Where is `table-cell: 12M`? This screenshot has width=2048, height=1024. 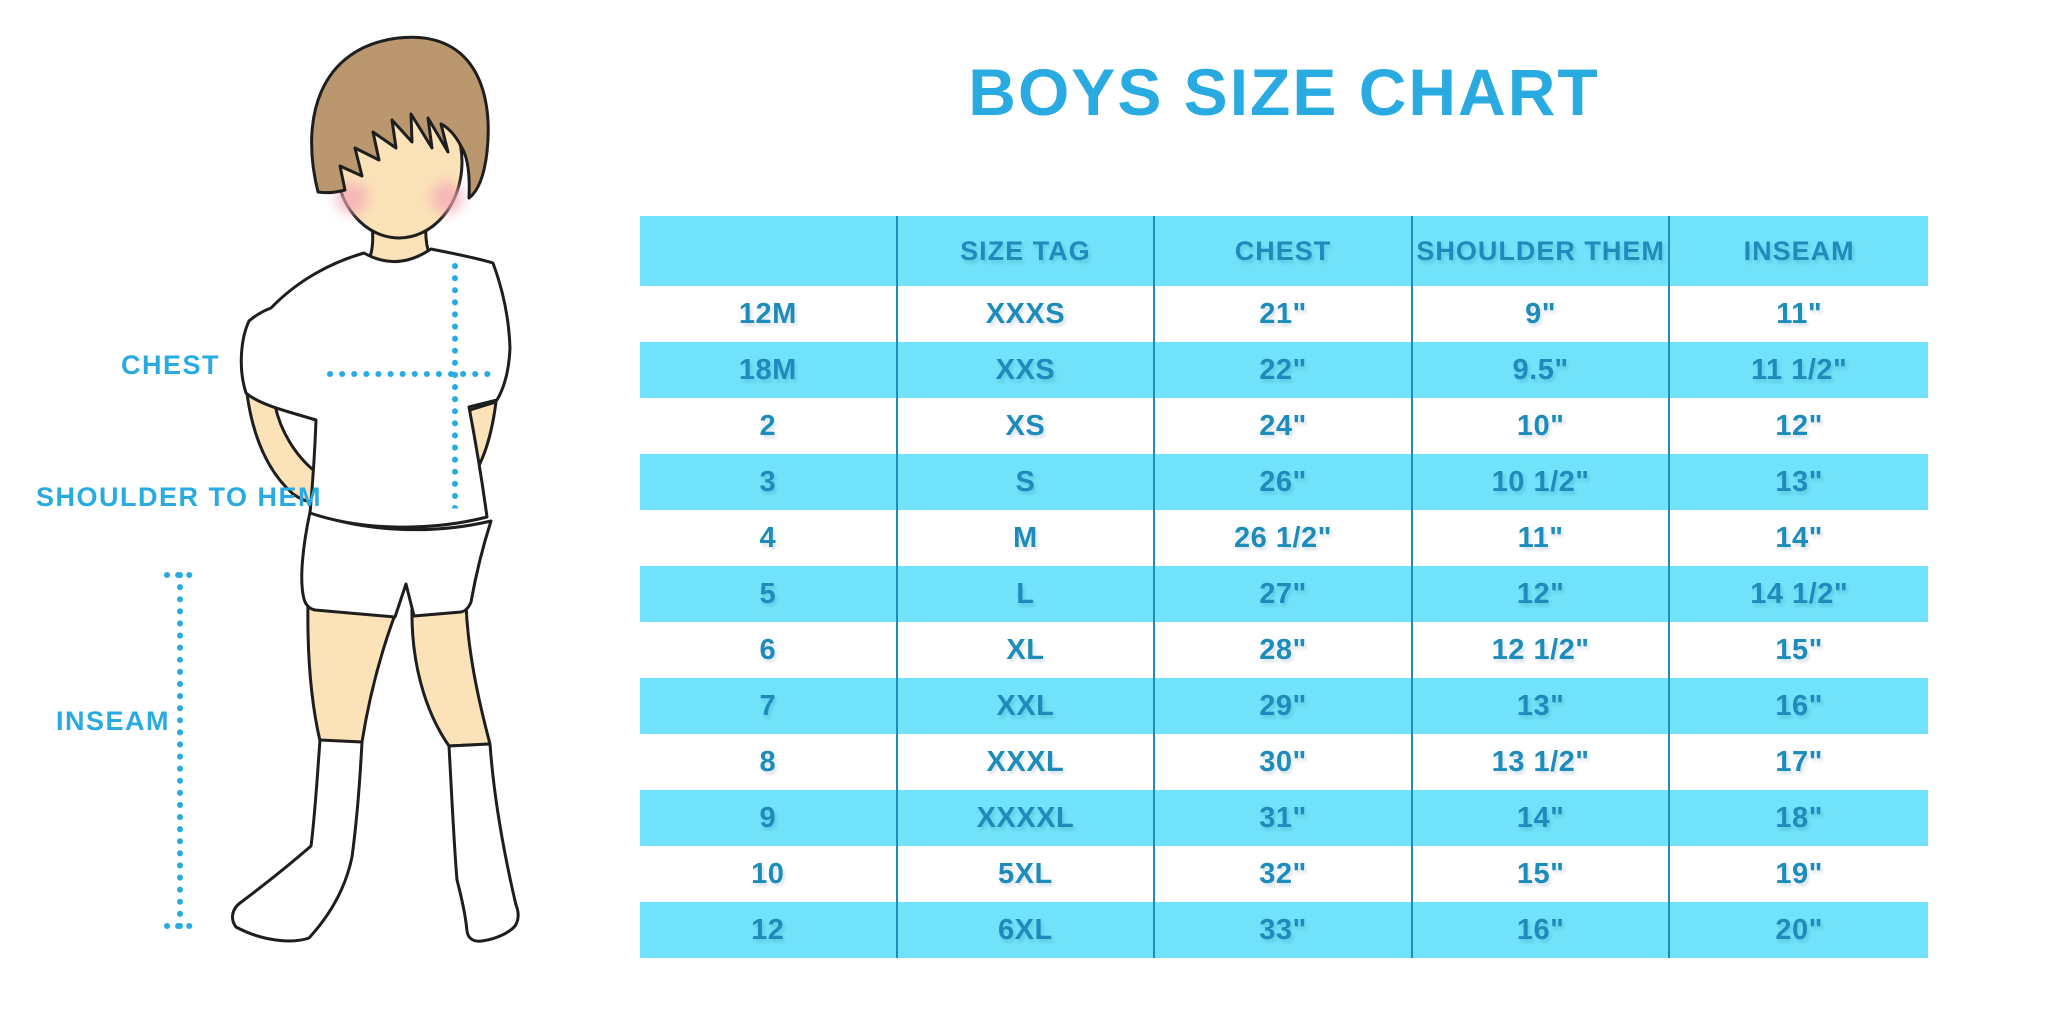 table-cell: 12M is located at coordinates (769, 314).